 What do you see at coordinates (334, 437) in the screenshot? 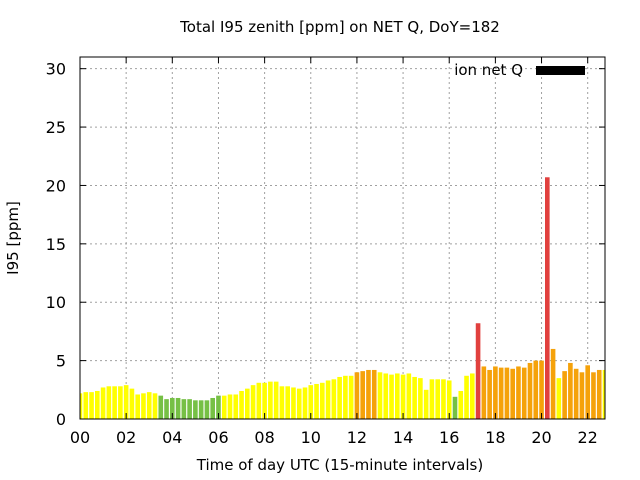
I see `x-tick-labels: 00 02 04 06 08 10 12 14 16 18 20 22` at bounding box center [334, 437].